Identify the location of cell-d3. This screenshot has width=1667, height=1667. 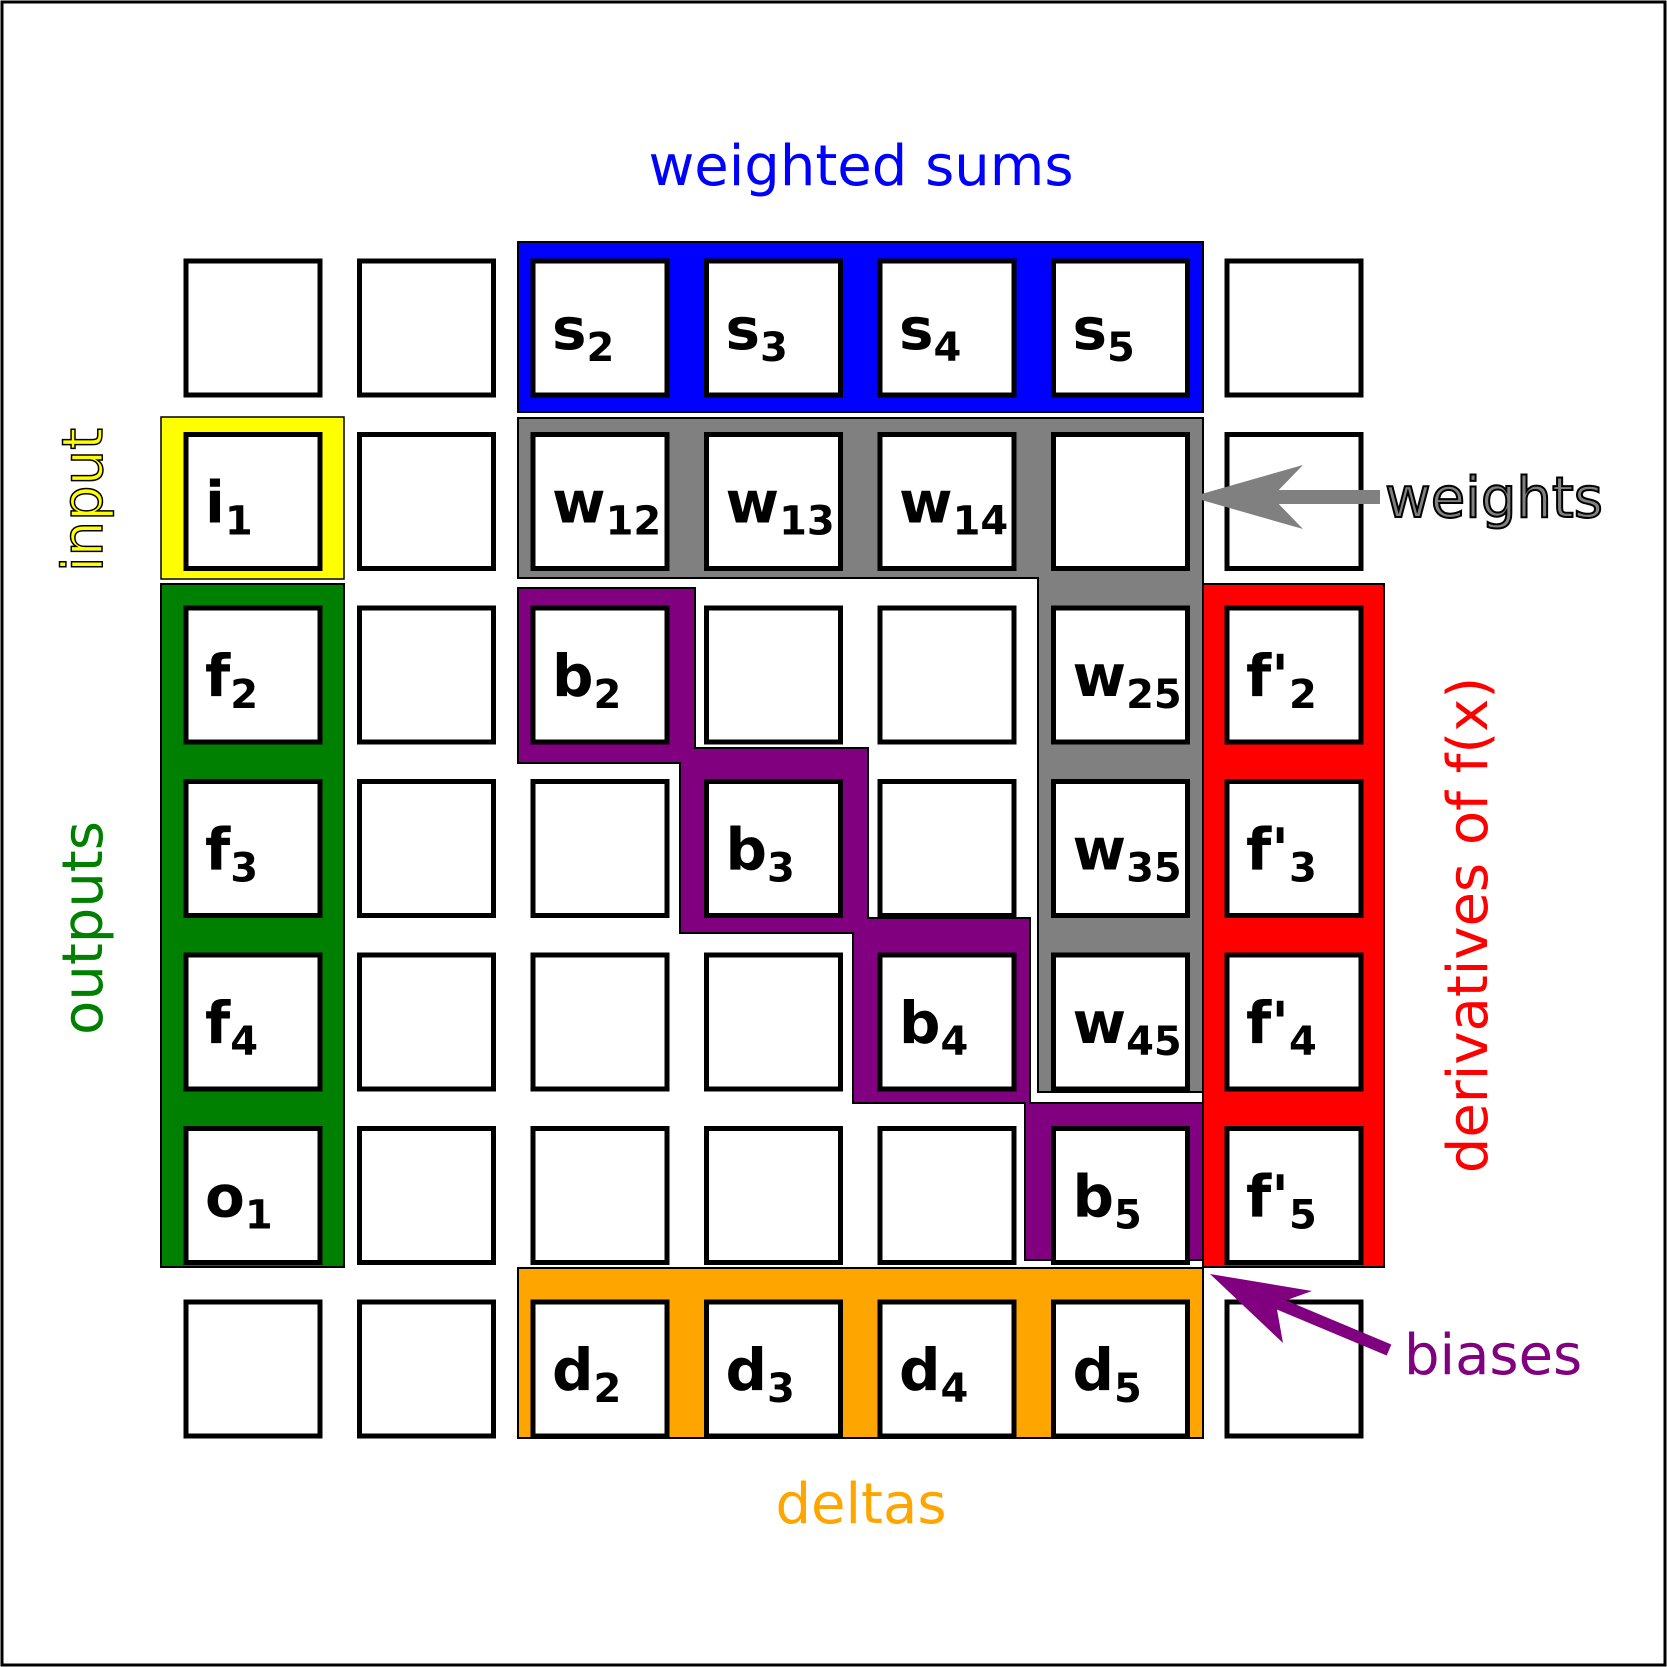
(773, 1369).